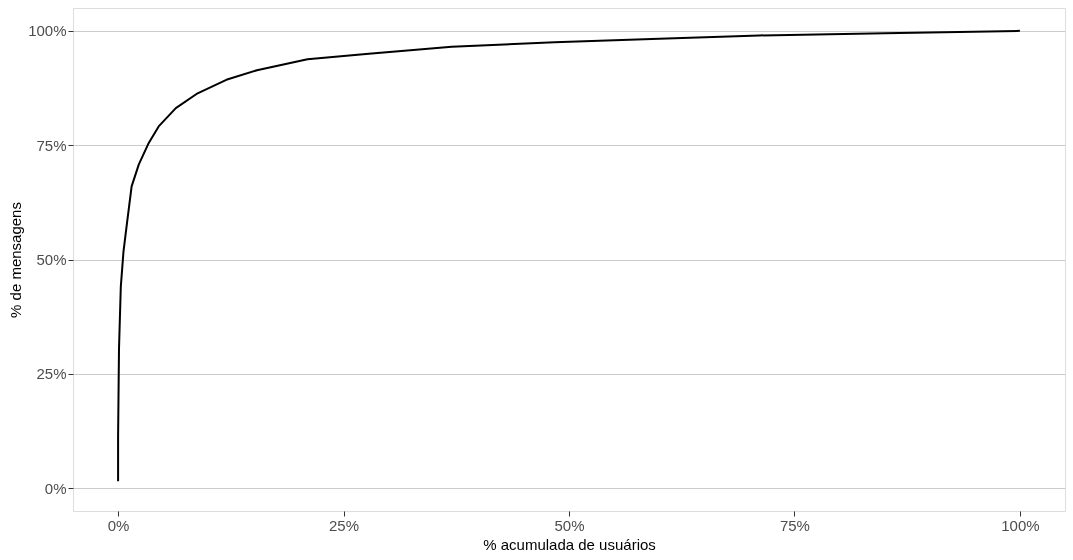  What do you see at coordinates (51, 259) in the screenshot?
I see `y-tick-label: 50%` at bounding box center [51, 259].